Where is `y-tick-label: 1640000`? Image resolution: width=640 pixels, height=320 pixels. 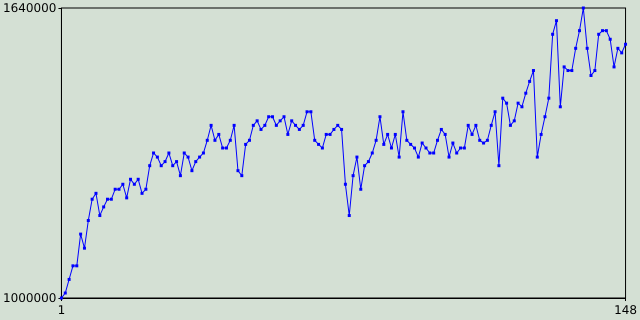
y-tick-label: 1640000 is located at coordinates (29, 8).